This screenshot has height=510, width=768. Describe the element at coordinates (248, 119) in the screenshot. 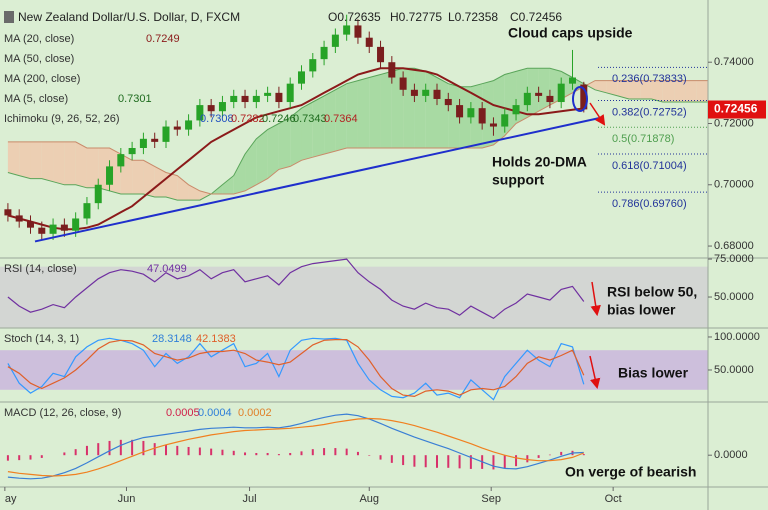

I see `indicator-value: 0.7282` at that location.